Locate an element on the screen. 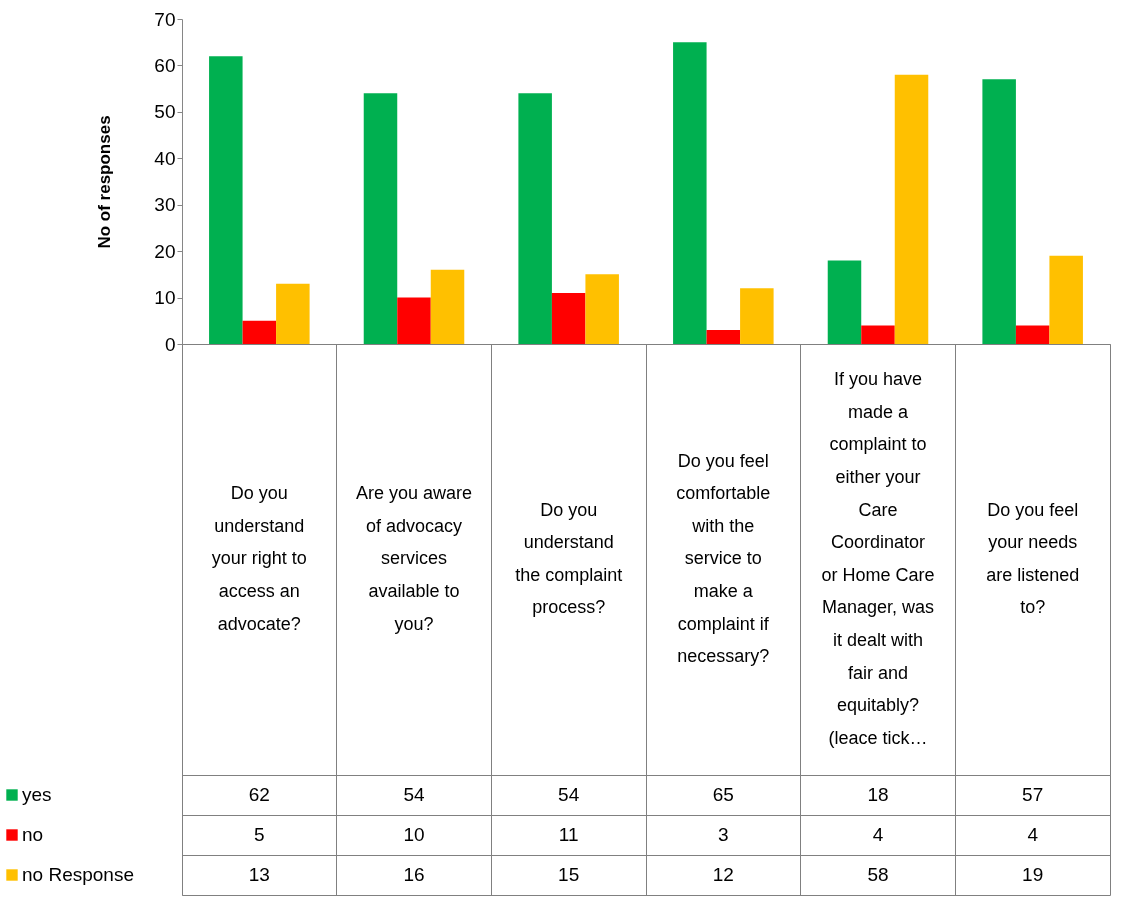  legend-label: yes is located at coordinates (37, 794).